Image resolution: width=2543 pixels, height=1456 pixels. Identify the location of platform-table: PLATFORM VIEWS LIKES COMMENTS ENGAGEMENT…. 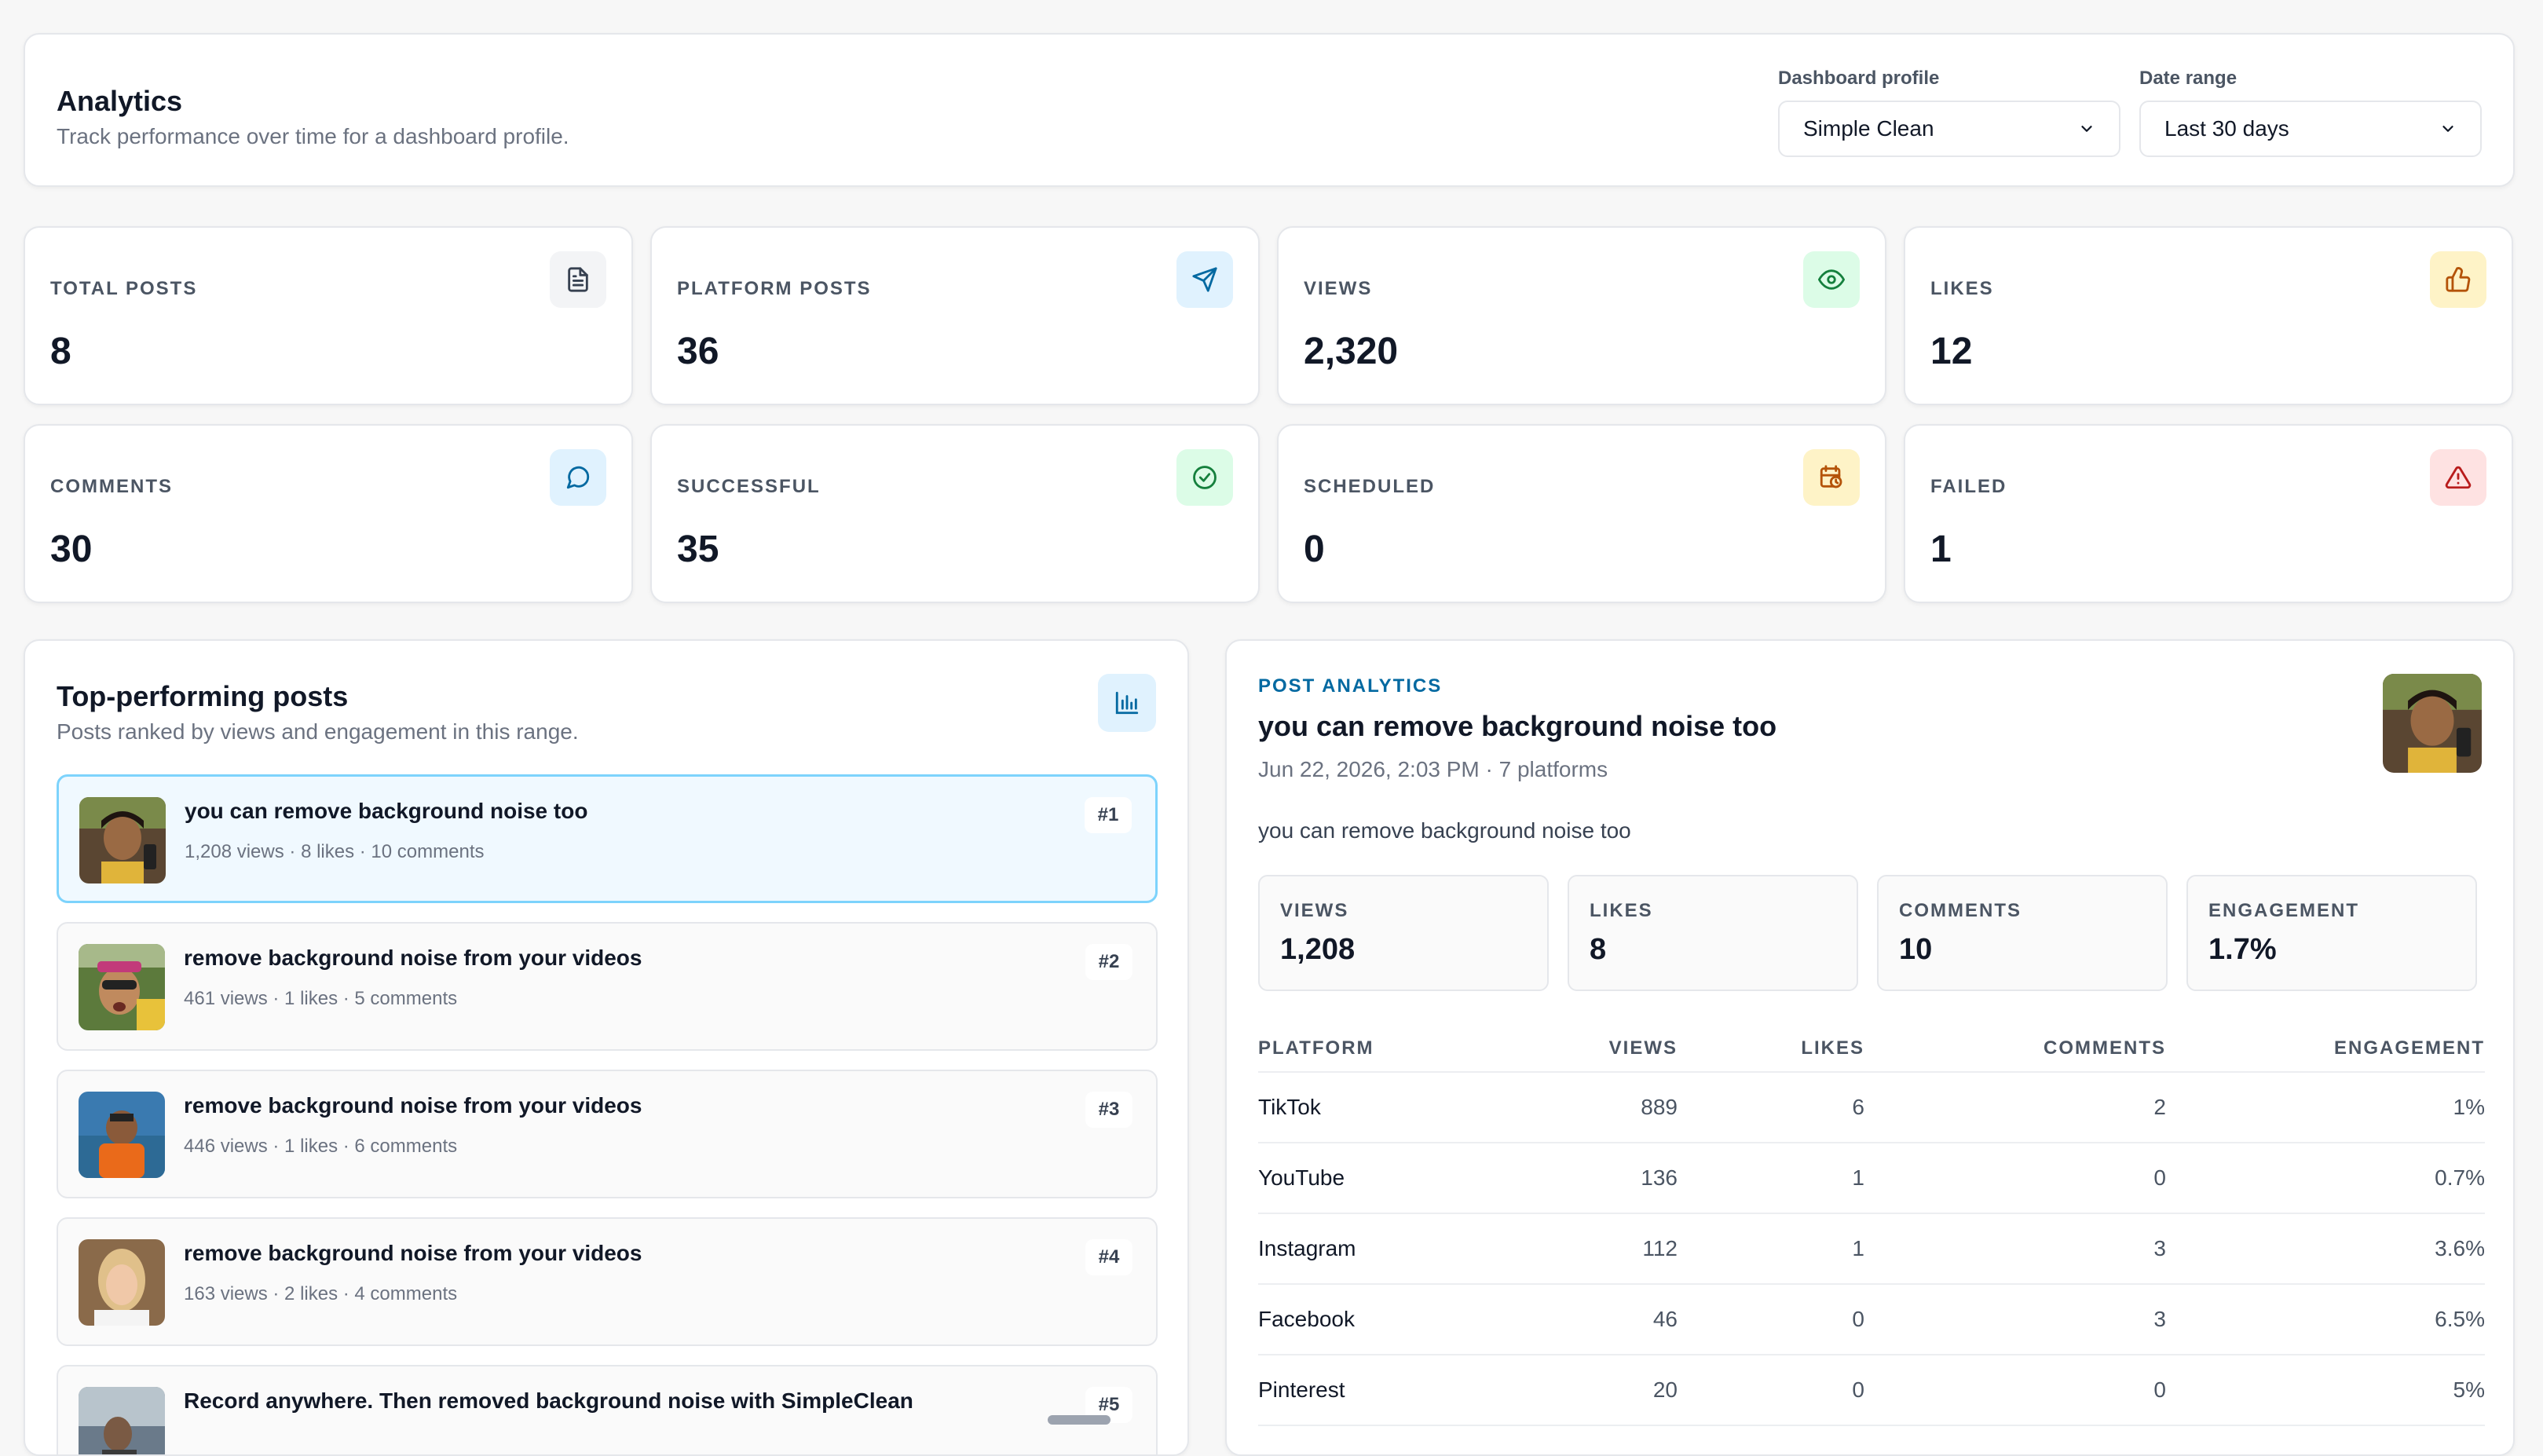
(1871, 1226).